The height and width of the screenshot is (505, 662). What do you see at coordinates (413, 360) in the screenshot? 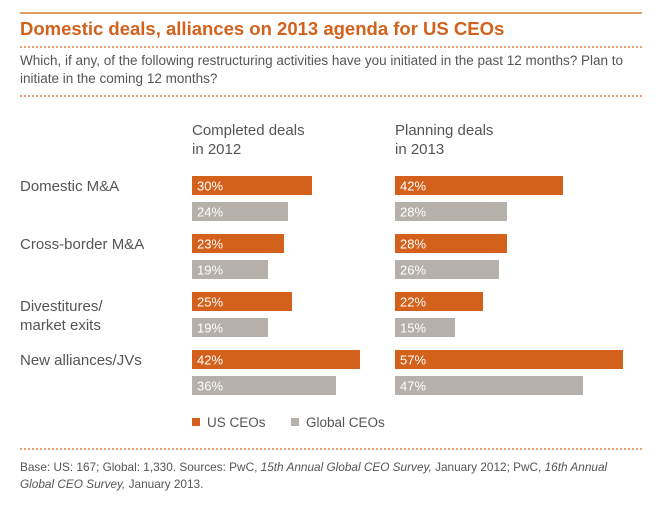
I see `value-label-planning-us-4: 57%` at bounding box center [413, 360].